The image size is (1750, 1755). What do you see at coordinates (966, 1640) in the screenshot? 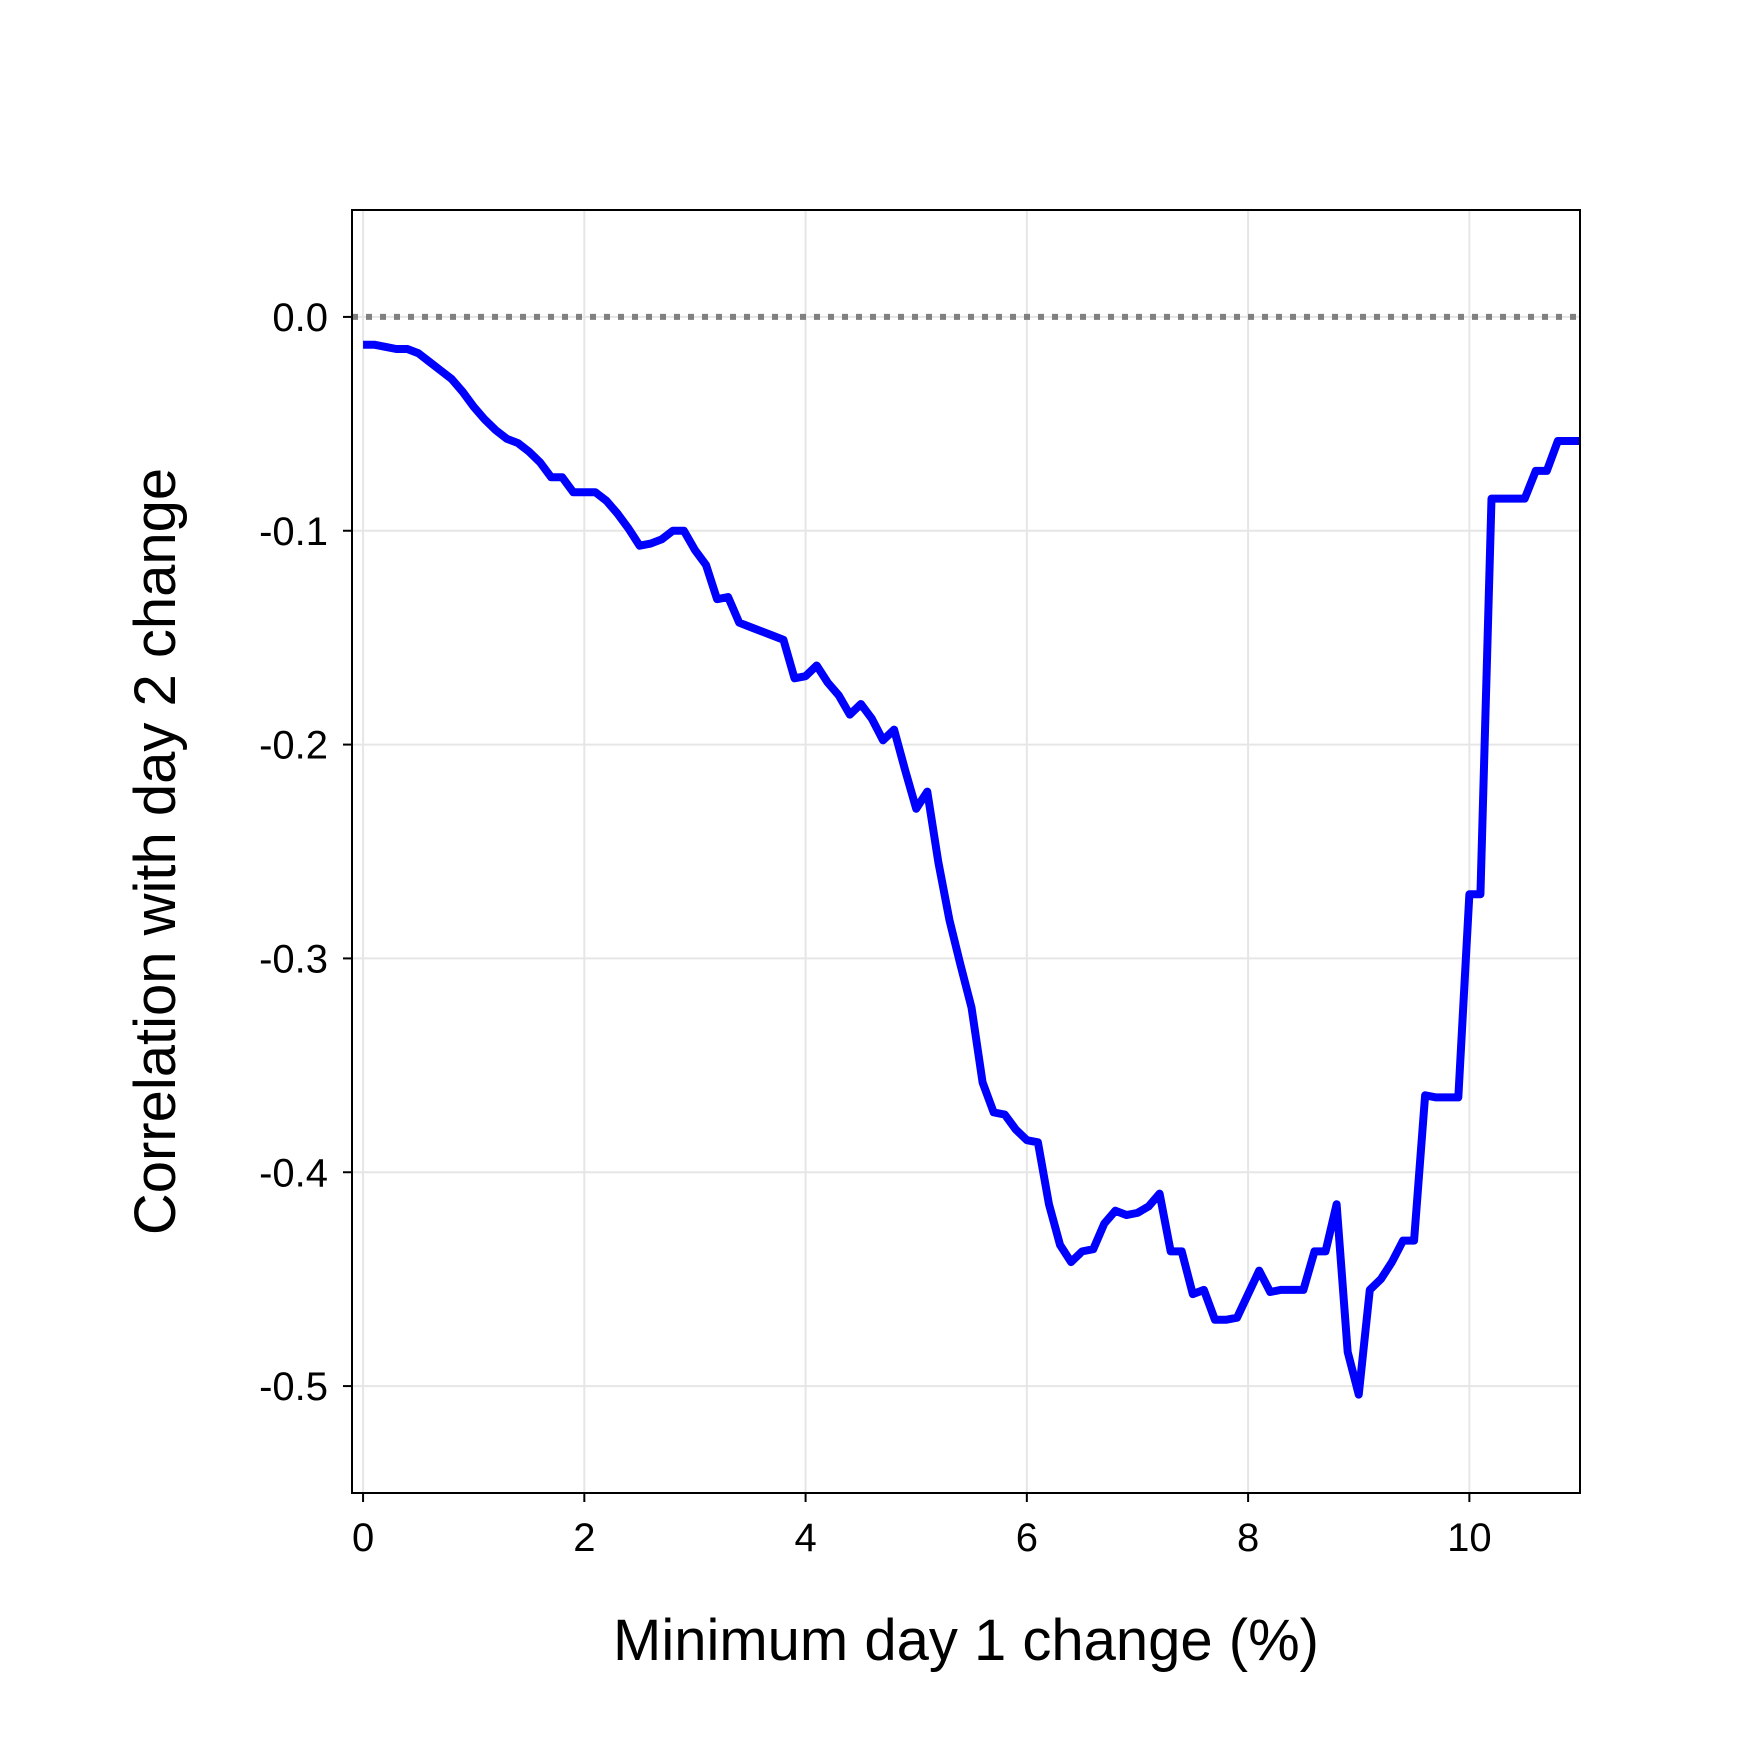
I see `x-axis-label: Minimum day 1 change (%)` at bounding box center [966, 1640].